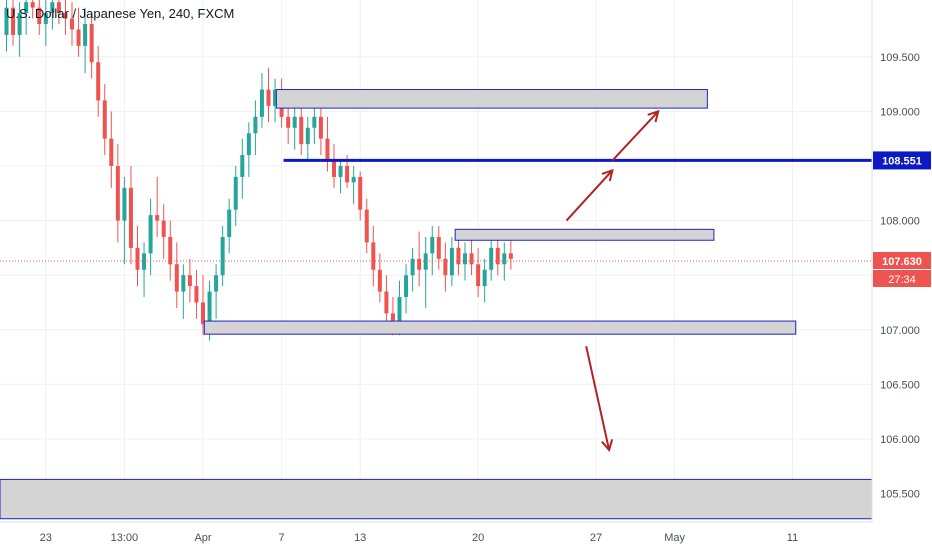 The height and width of the screenshot is (555, 932). What do you see at coordinates (491, 99) in the screenshot?
I see `upper-supply-zone` at bounding box center [491, 99].